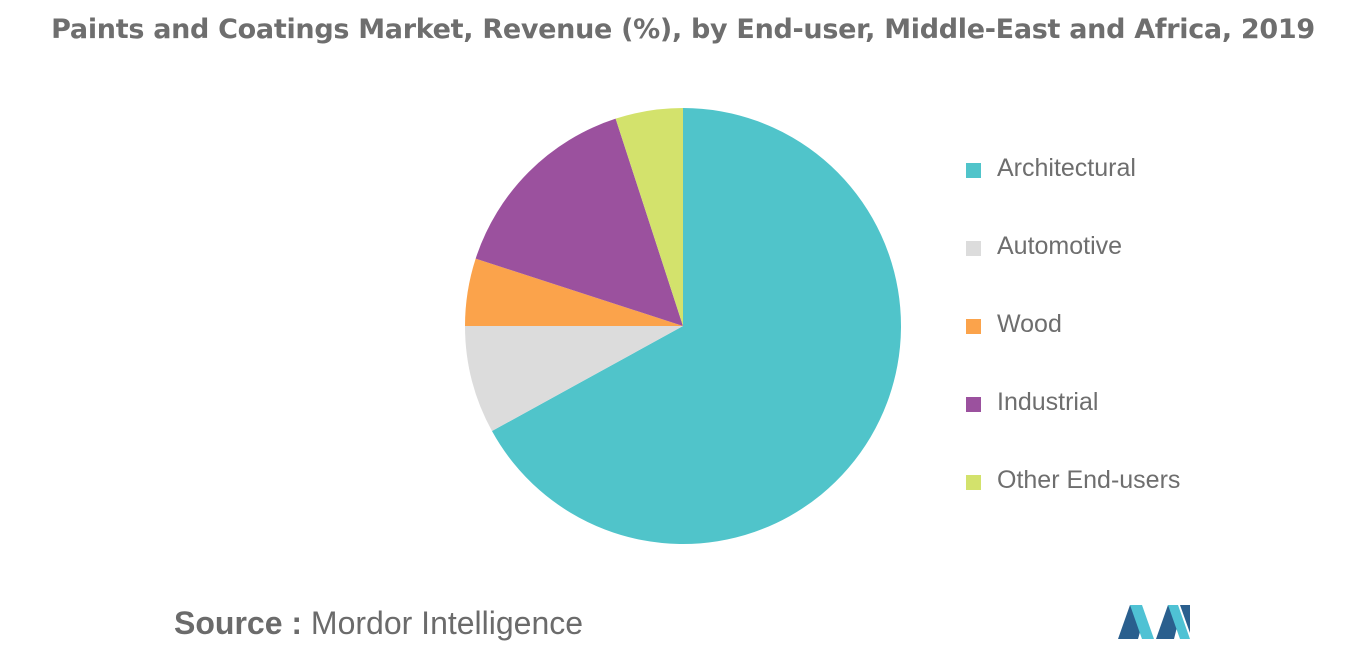 This screenshot has height=655, width=1366. What do you see at coordinates (238, 623) in the screenshot?
I see `source-label: Source :` at bounding box center [238, 623].